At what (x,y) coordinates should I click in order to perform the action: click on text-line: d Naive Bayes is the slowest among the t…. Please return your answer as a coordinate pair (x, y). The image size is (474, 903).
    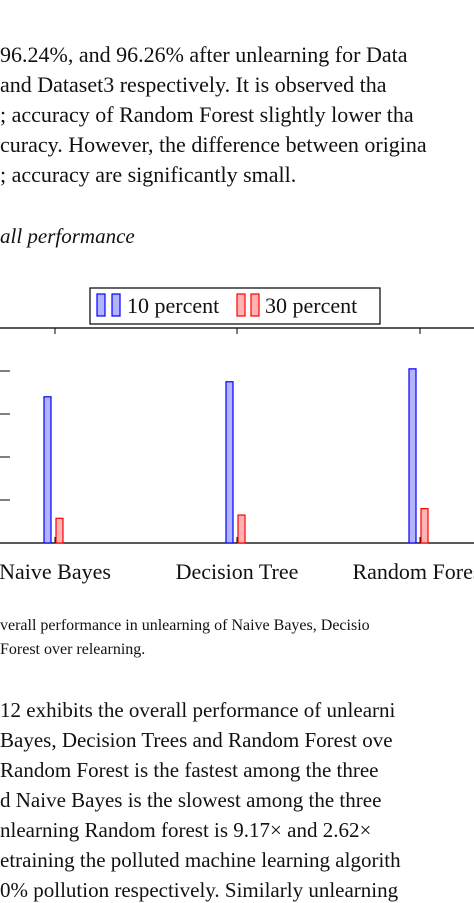
    Looking at the image, I should click on (191, 800).